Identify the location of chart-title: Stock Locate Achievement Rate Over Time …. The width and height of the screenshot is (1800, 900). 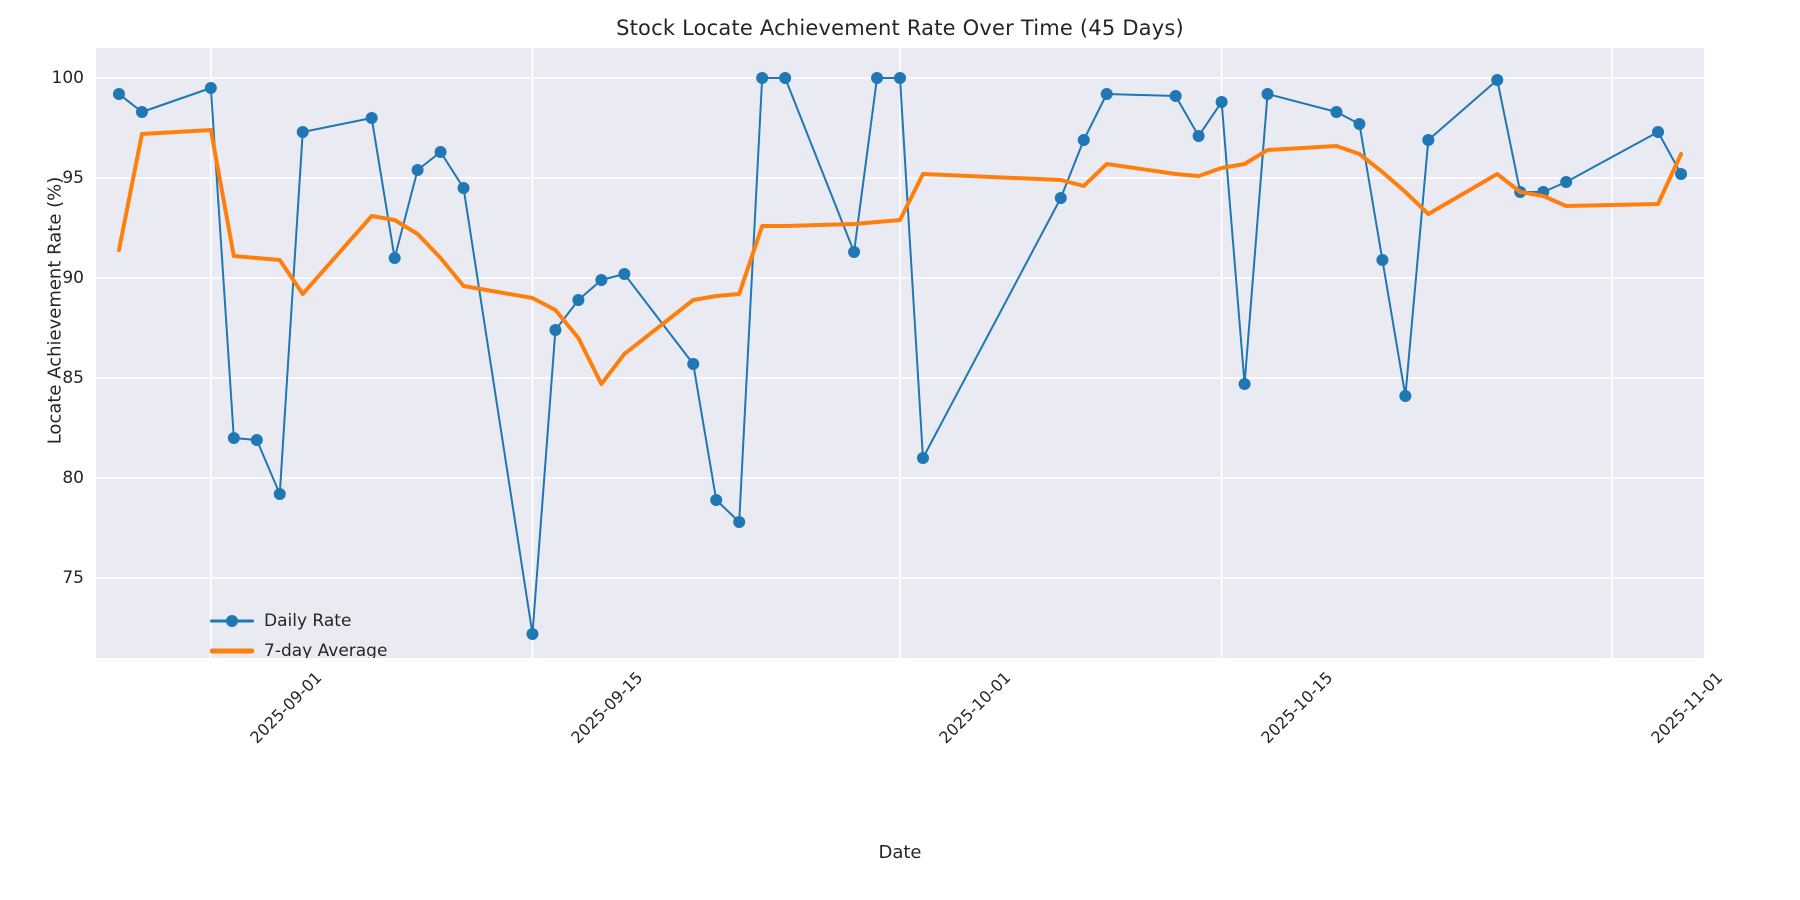
(900, 28).